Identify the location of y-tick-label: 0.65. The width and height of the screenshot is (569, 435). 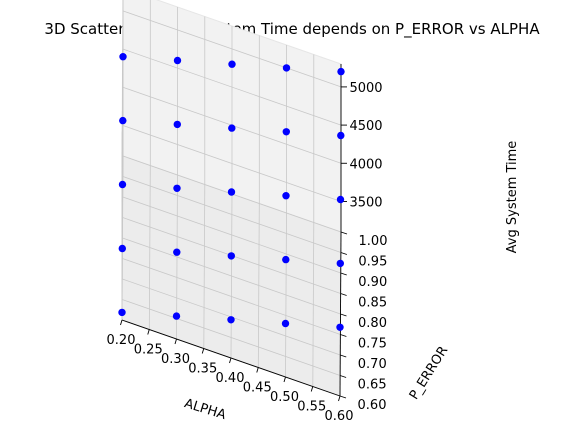
(372, 385).